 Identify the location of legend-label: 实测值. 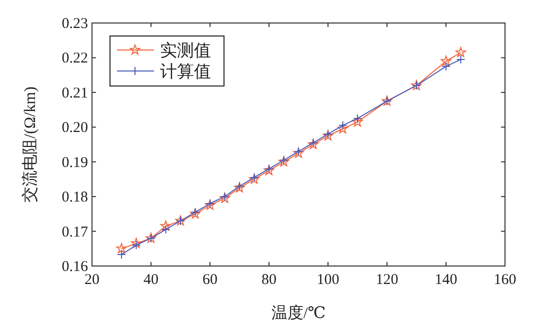
(185, 50).